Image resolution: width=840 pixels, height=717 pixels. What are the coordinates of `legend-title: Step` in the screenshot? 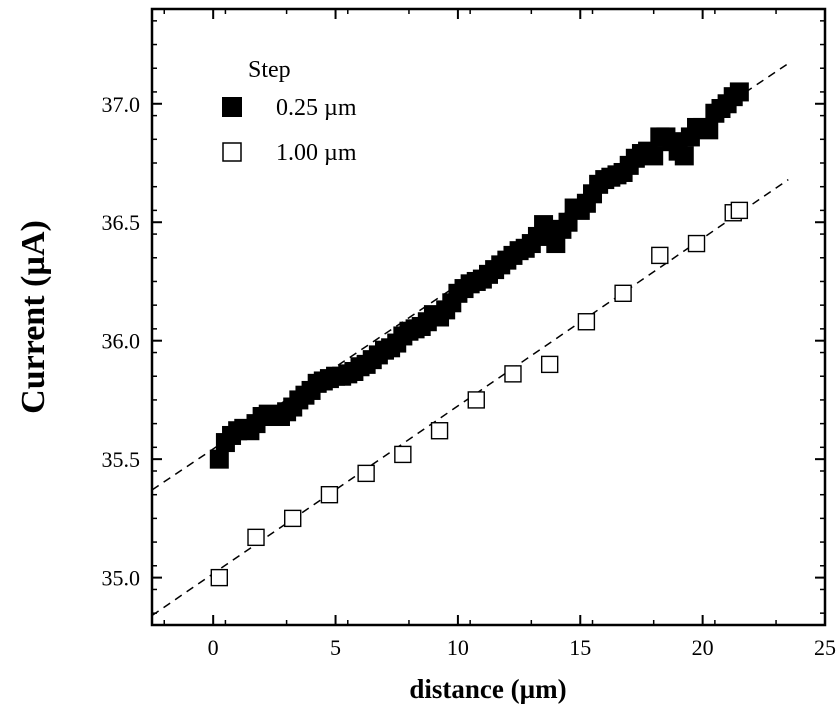 It's located at (269, 70).